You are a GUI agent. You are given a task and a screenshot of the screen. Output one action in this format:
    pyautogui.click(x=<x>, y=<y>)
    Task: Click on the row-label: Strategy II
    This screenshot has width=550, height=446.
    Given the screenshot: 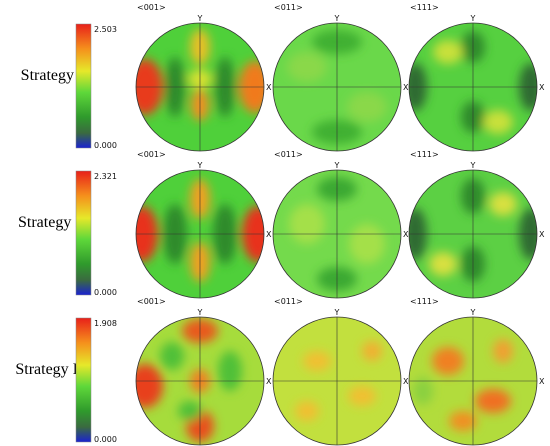 What is the action you would take?
    pyautogui.click(x=52, y=222)
    